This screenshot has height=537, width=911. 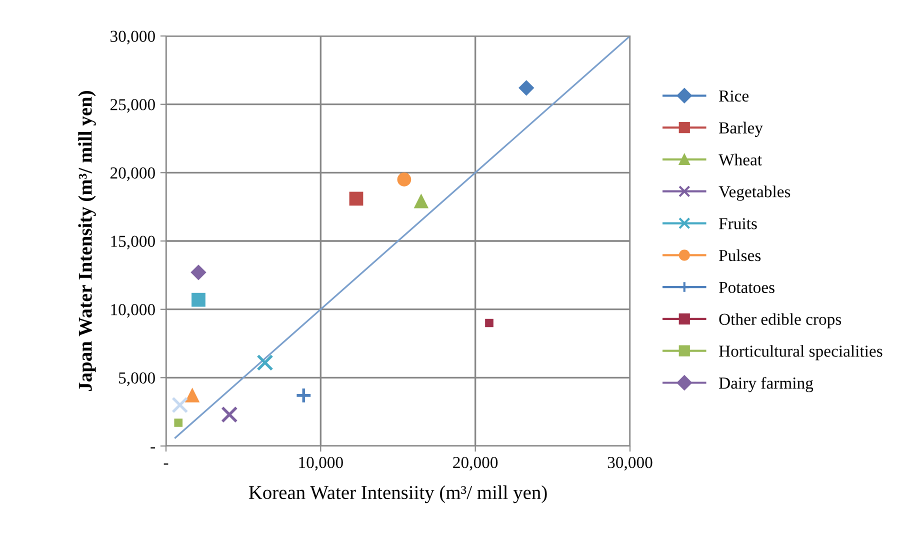 What do you see at coordinates (87, 241) in the screenshot?
I see `y-axis-title: Japan Water Intensity (m³/ mill yen)` at bounding box center [87, 241].